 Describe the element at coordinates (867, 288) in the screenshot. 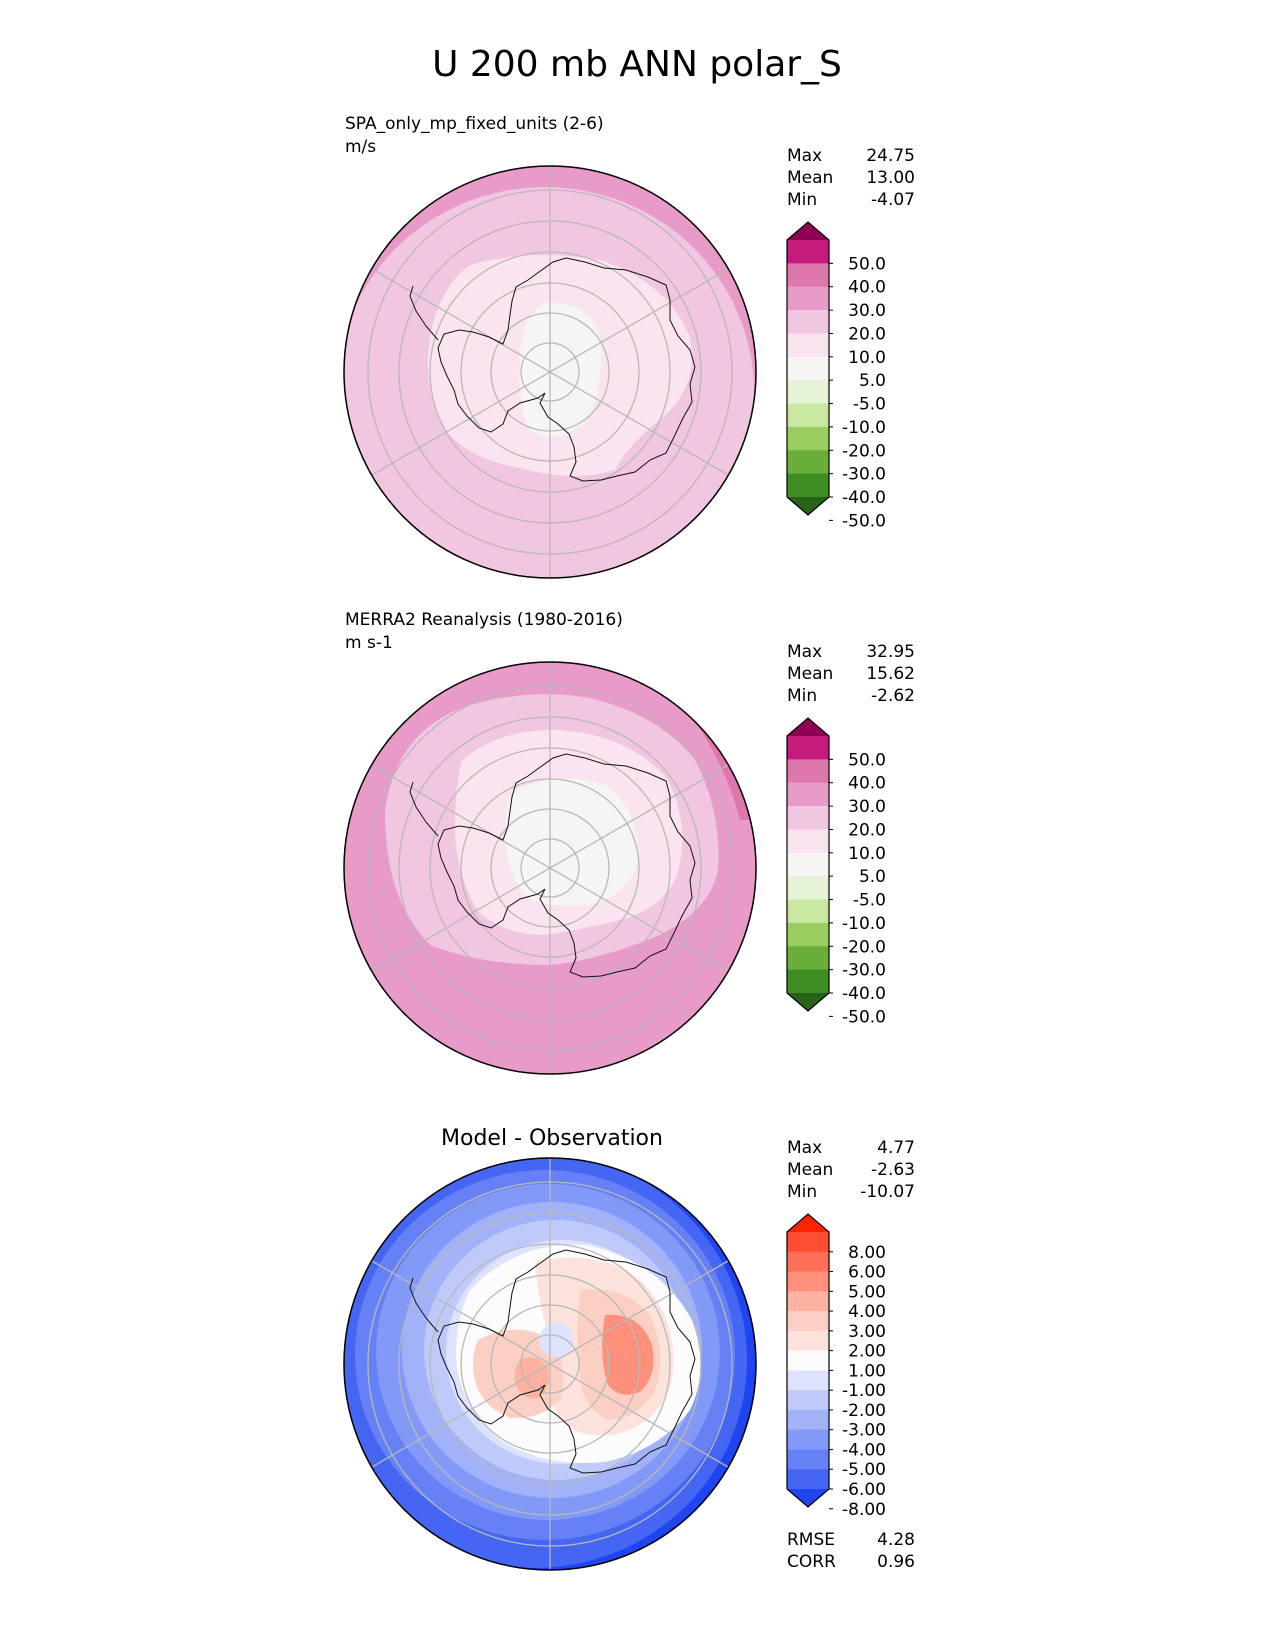

I see `colorbar-tick-label: 40.0` at that location.